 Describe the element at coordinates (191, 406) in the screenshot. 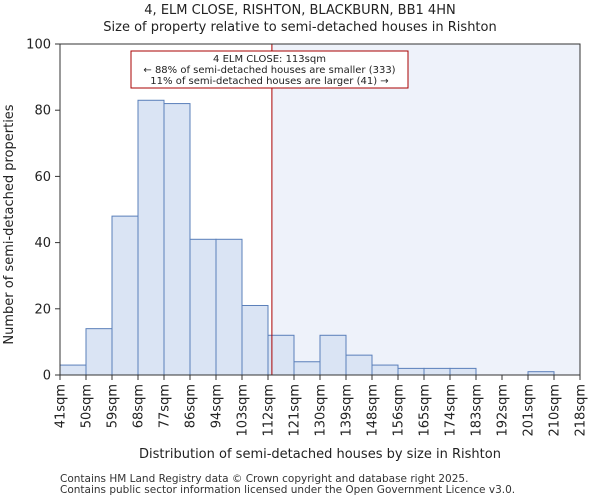

I see `x-tick-label: 86sqm` at that location.